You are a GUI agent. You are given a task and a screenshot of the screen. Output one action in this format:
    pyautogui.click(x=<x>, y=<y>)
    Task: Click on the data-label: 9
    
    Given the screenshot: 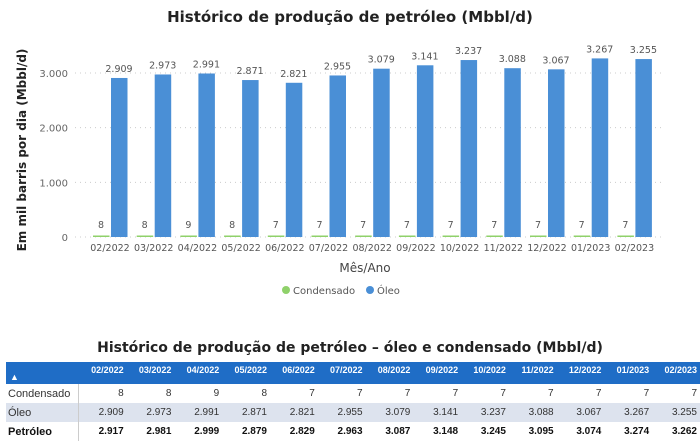 What is the action you would take?
    pyautogui.click(x=188, y=225)
    